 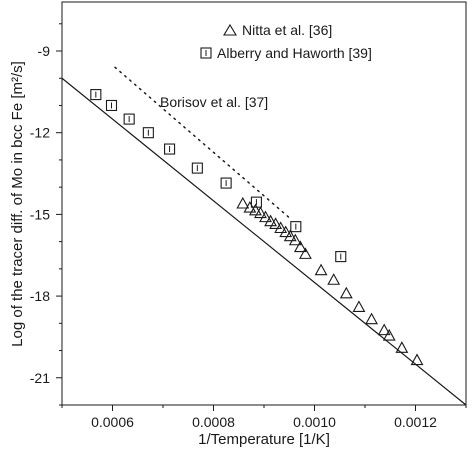 What do you see at coordinates (40, 296) in the screenshot?
I see `y-tick-label: -18` at bounding box center [40, 296].